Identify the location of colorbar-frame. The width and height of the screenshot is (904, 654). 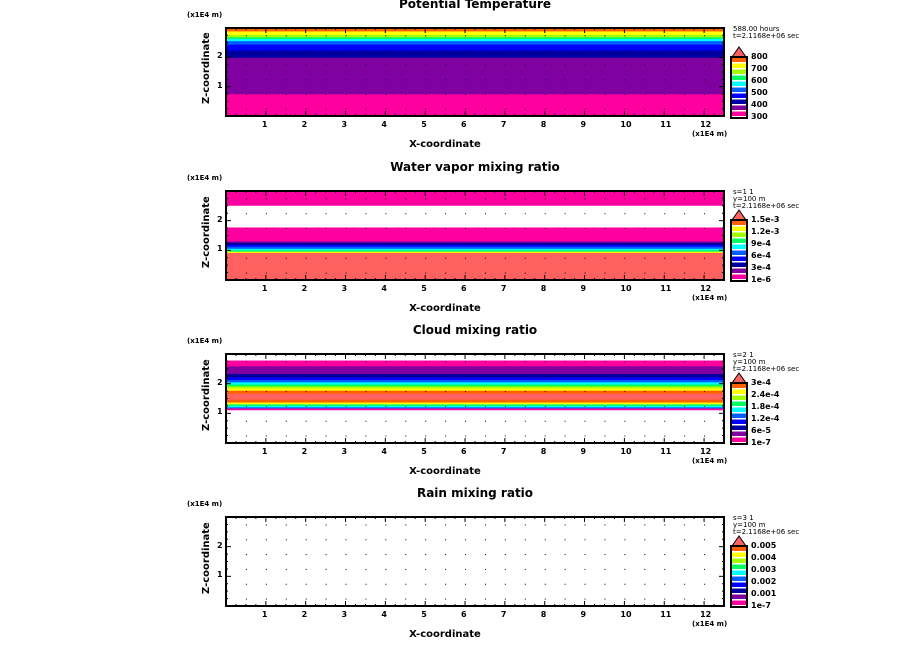
(739, 250).